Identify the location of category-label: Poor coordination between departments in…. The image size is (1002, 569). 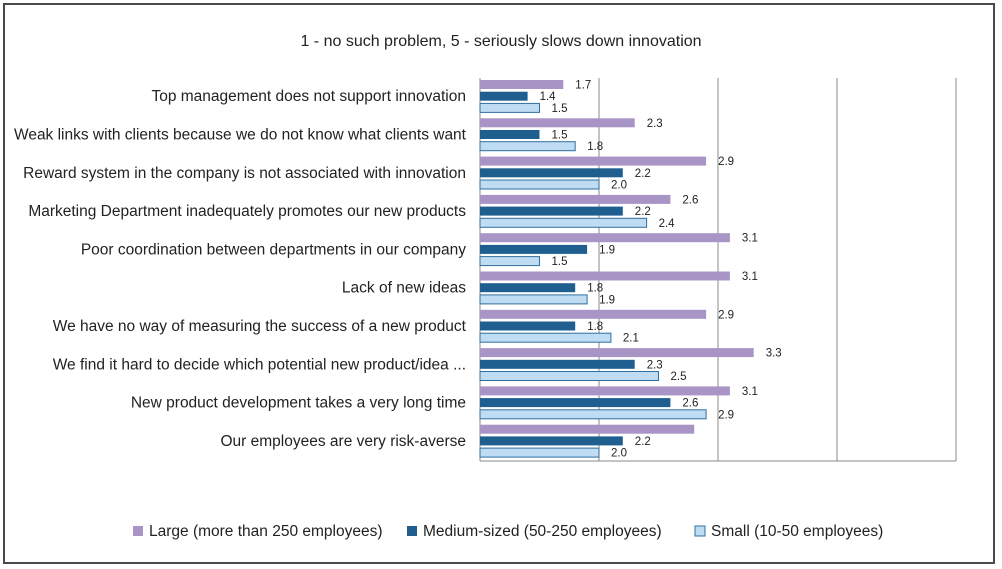
(273, 249).